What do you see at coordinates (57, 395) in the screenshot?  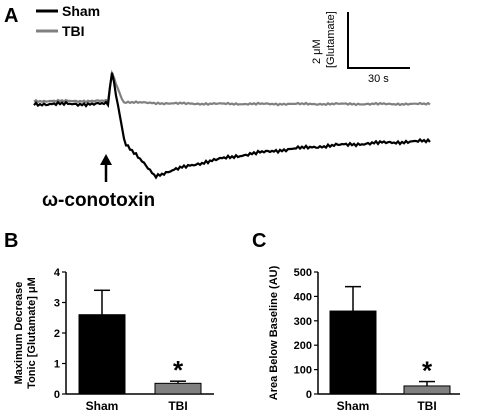 I see `panel-b-y-tick-label: 0` at bounding box center [57, 395].